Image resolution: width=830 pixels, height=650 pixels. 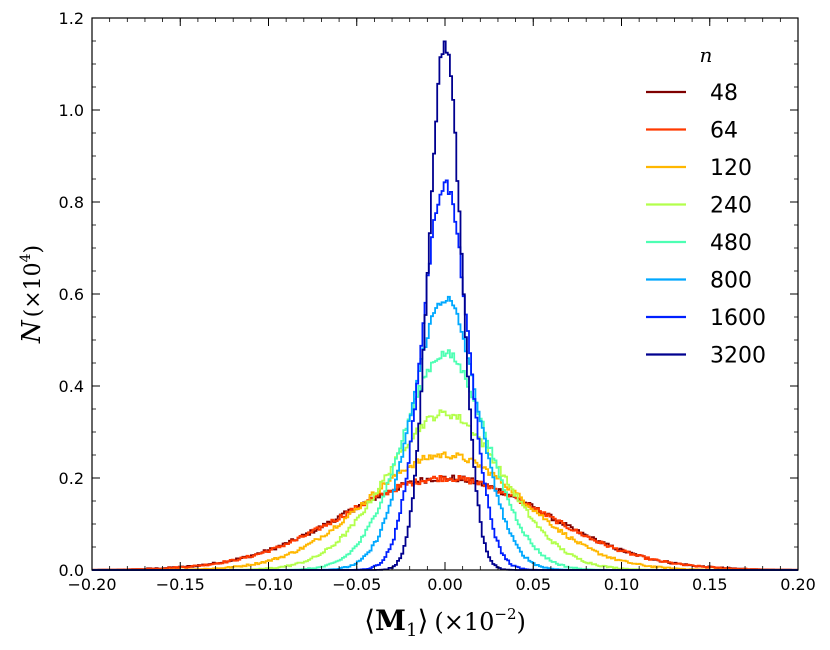 I want to click on y-tick-label: 0.8, so click(x=71, y=202).